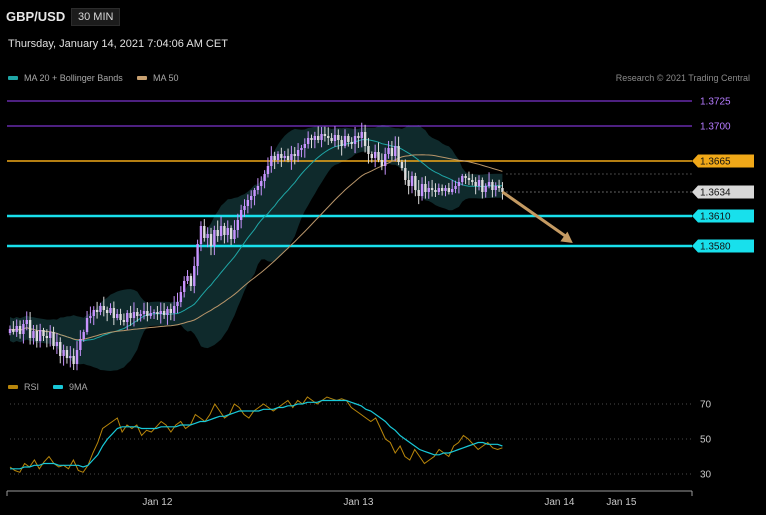  Describe the element at coordinates (706, 440) in the screenshot. I see `rsi-tick-1: 50` at that location.